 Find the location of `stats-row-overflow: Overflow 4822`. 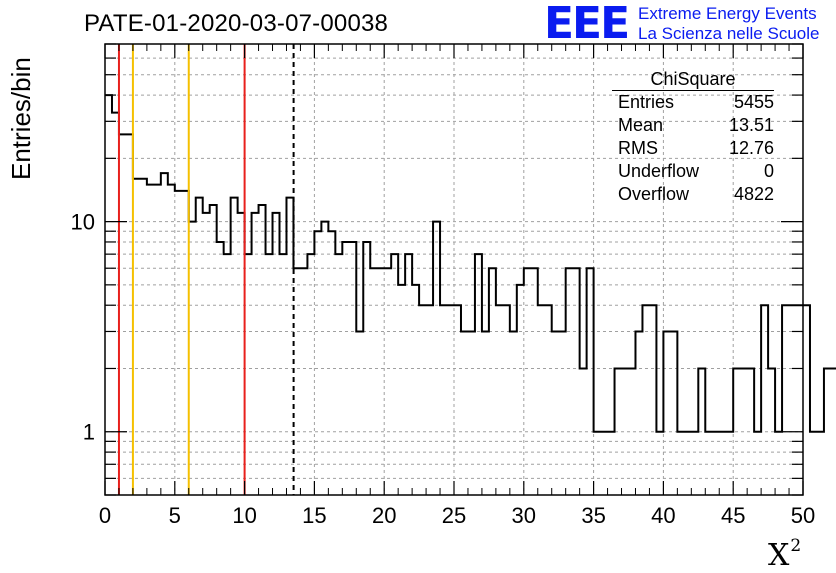

stats-row-overflow: Overflow 4822 is located at coordinates (693, 194).